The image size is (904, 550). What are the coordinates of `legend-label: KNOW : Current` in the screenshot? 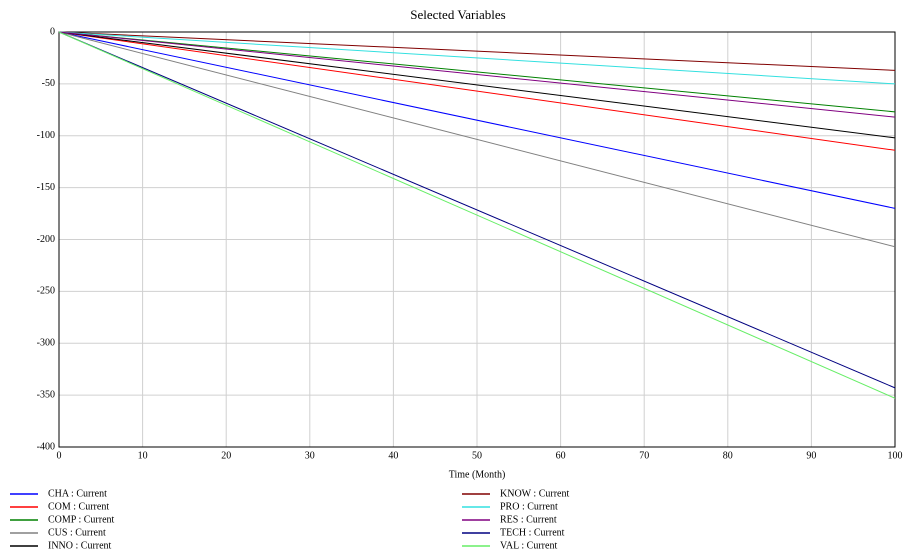 It's located at (534, 493).